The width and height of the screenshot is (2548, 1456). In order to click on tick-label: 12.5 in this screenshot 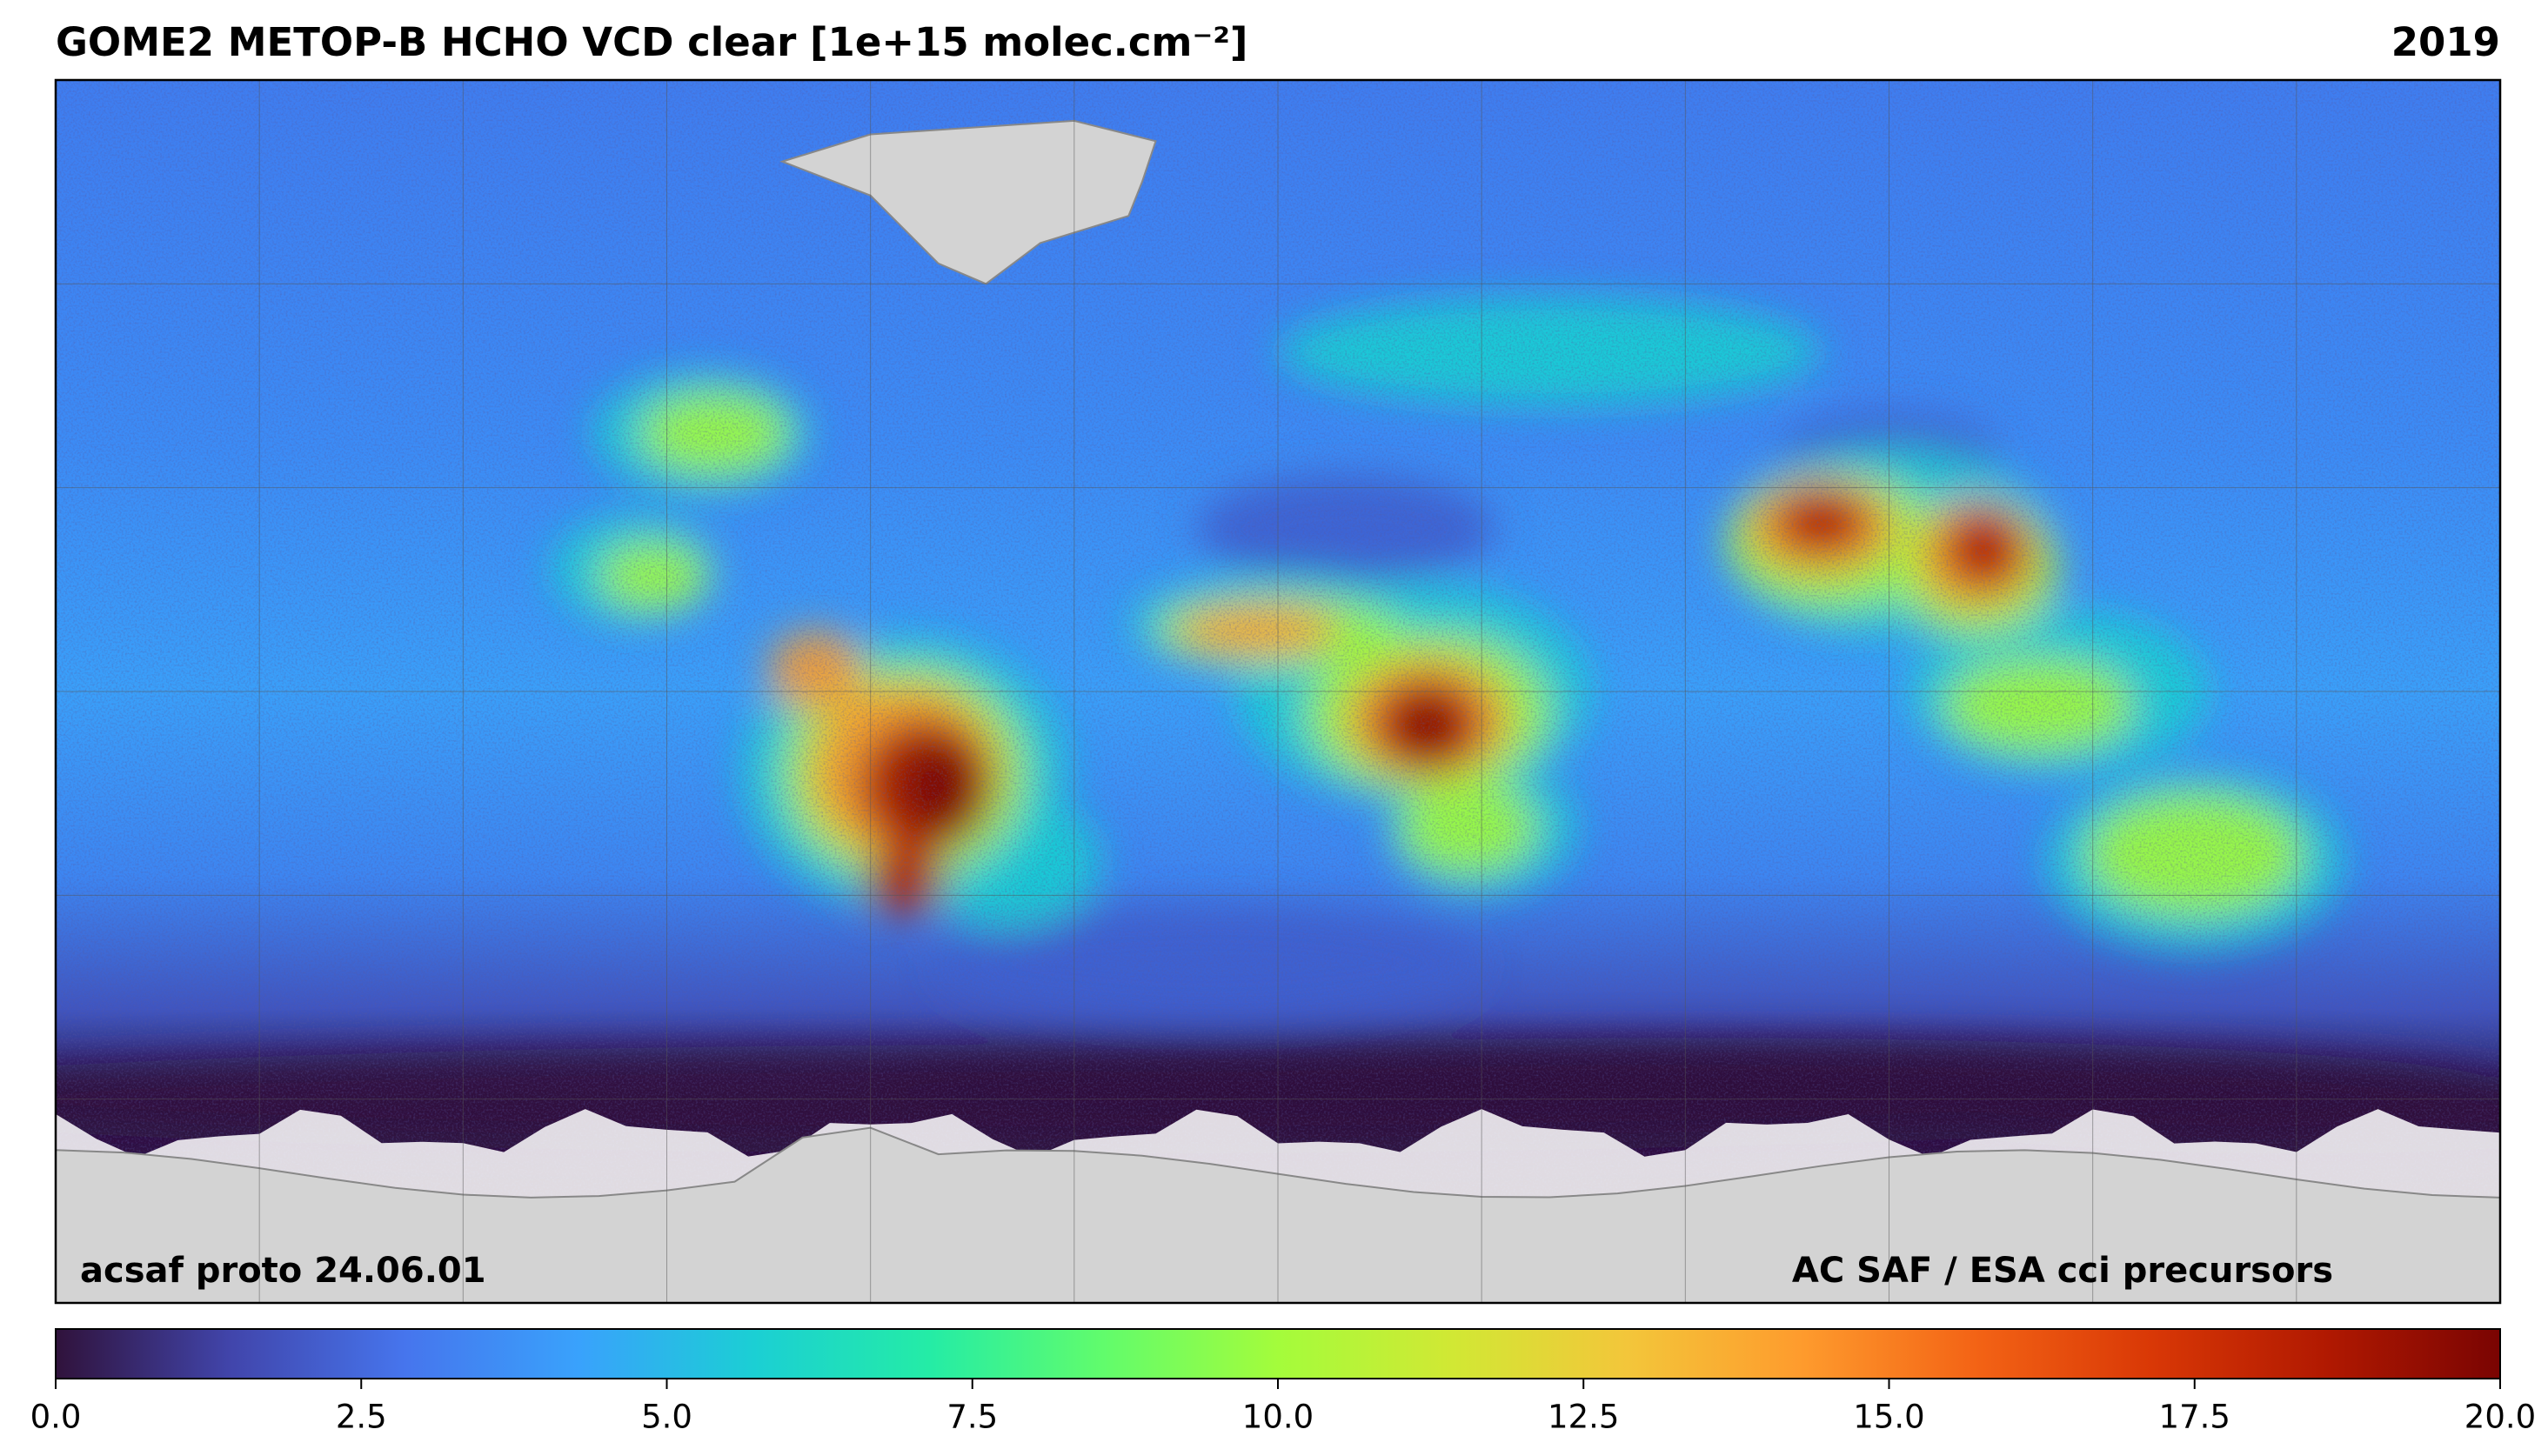, I will do `click(1583, 1417)`.